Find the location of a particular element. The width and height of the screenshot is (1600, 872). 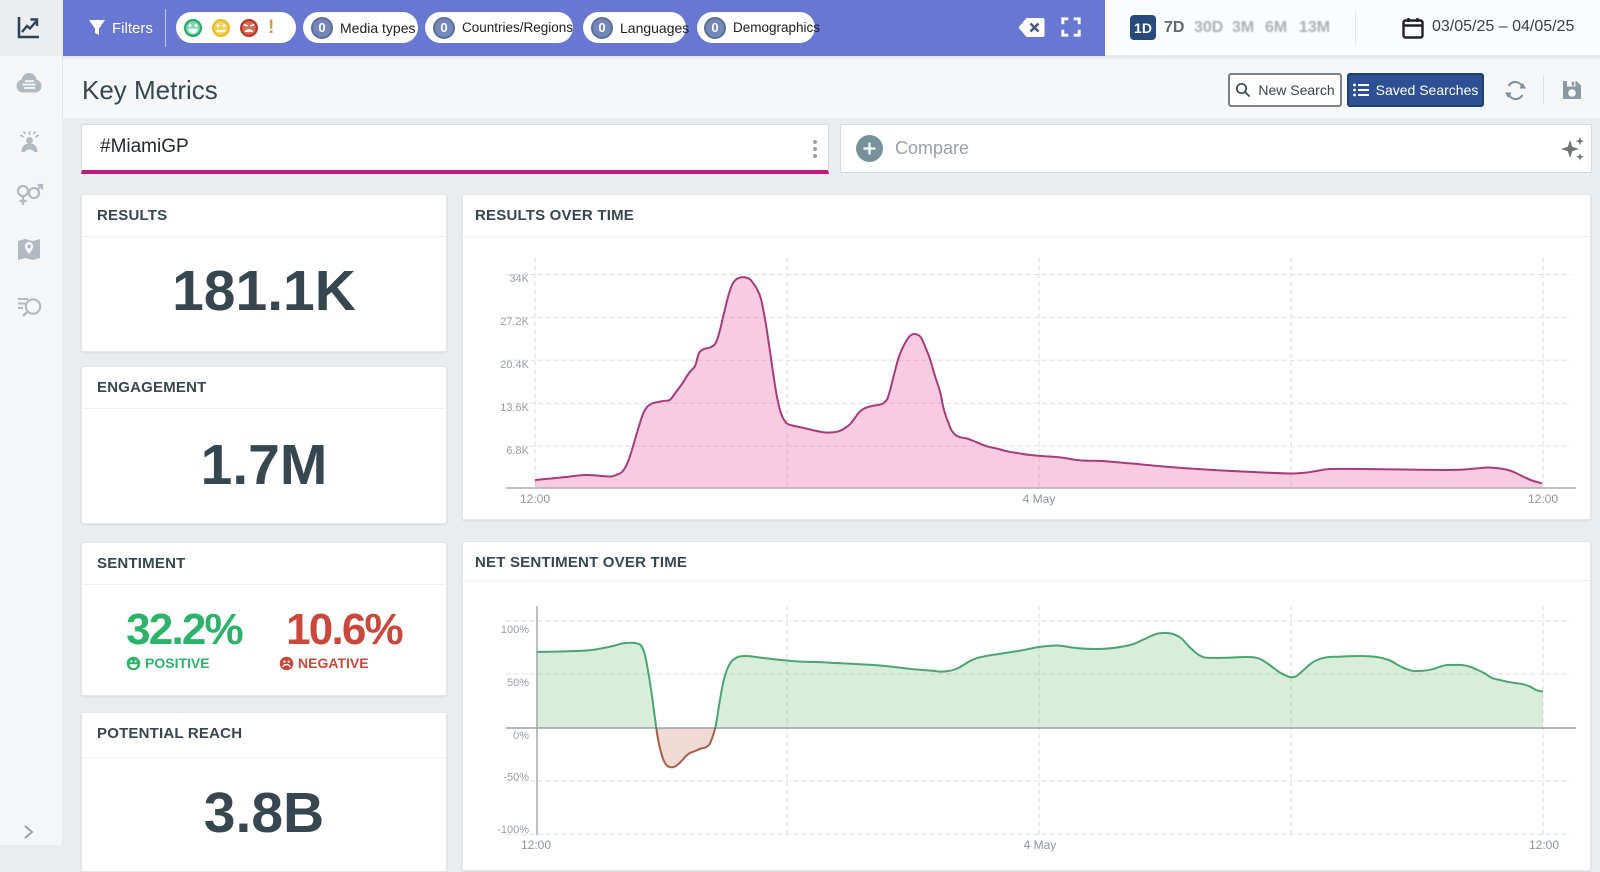

svg-text: 50% is located at coordinates (518, 683).